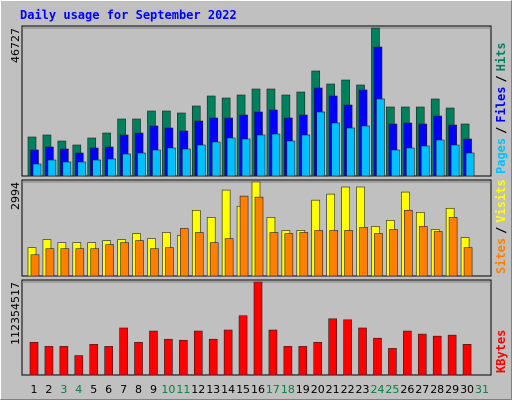  I want to click on x-tick-label: 27, so click(422, 389).